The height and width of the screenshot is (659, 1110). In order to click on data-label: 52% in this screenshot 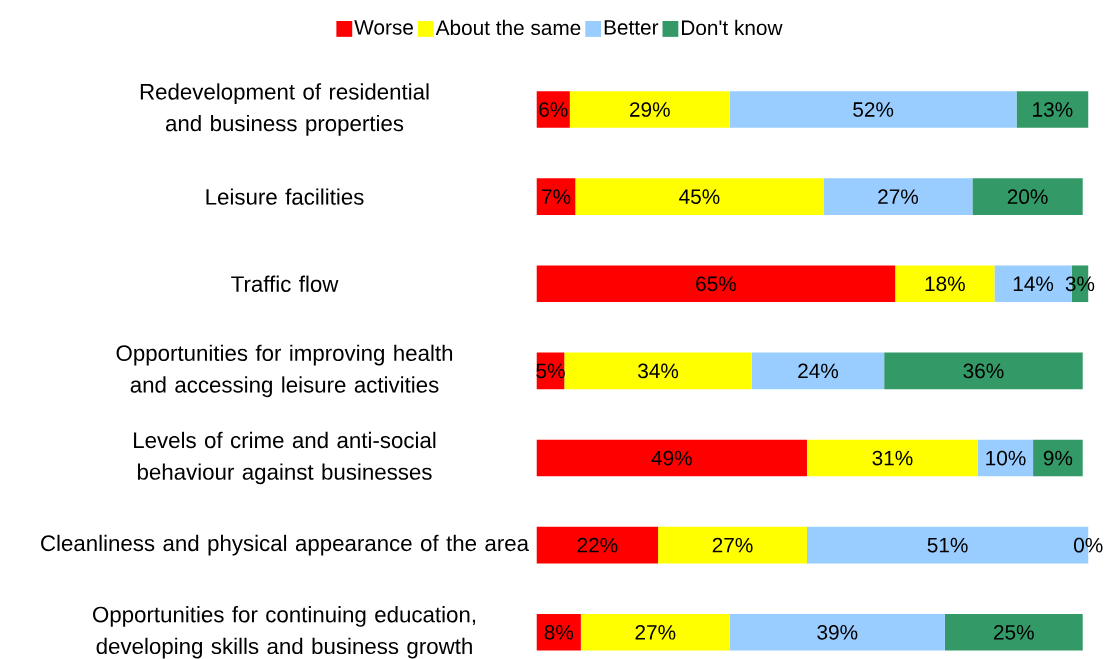, I will do `click(873, 109)`.